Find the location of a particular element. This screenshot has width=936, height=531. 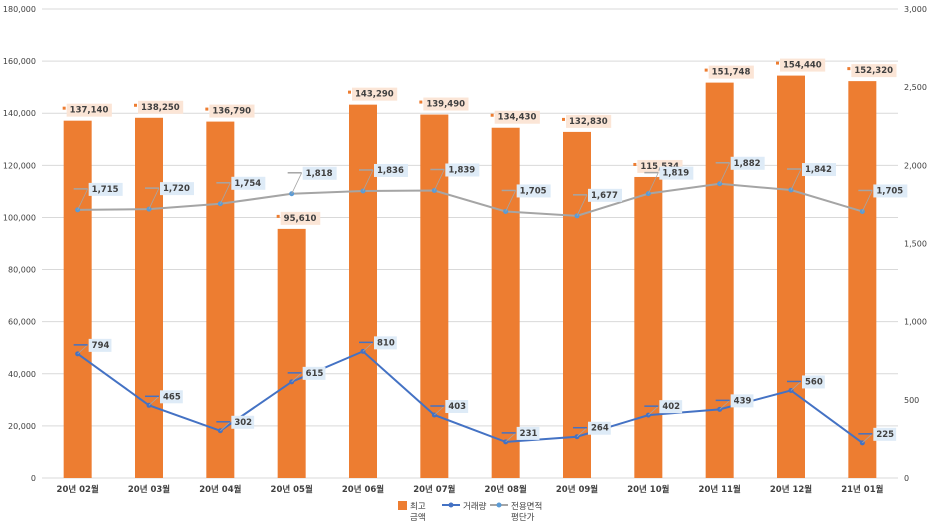

y-left-tick-label: 120,000 is located at coordinates (19, 165).